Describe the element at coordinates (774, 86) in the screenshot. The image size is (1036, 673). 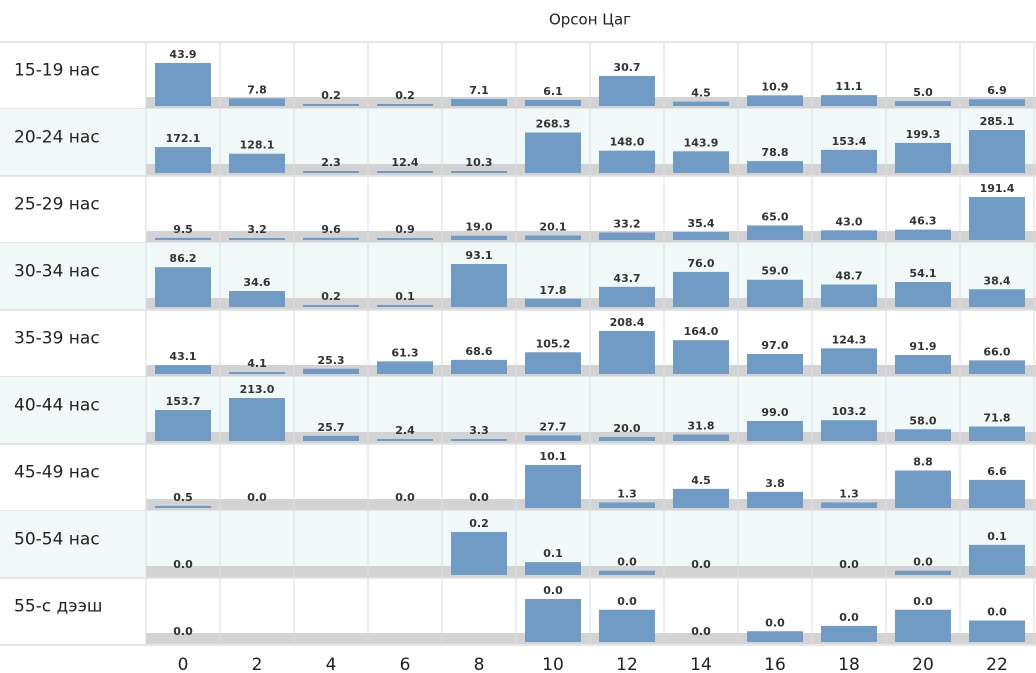
I see `value-label: 10.9` at that location.